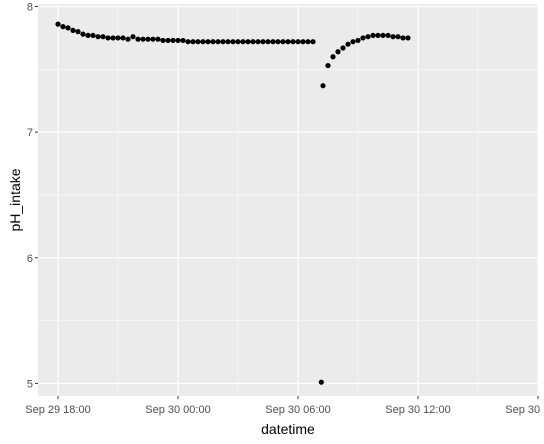  Describe the element at coordinates (57, 410) in the screenshot. I see `x-tick-label: Sep 29 18:00` at that location.